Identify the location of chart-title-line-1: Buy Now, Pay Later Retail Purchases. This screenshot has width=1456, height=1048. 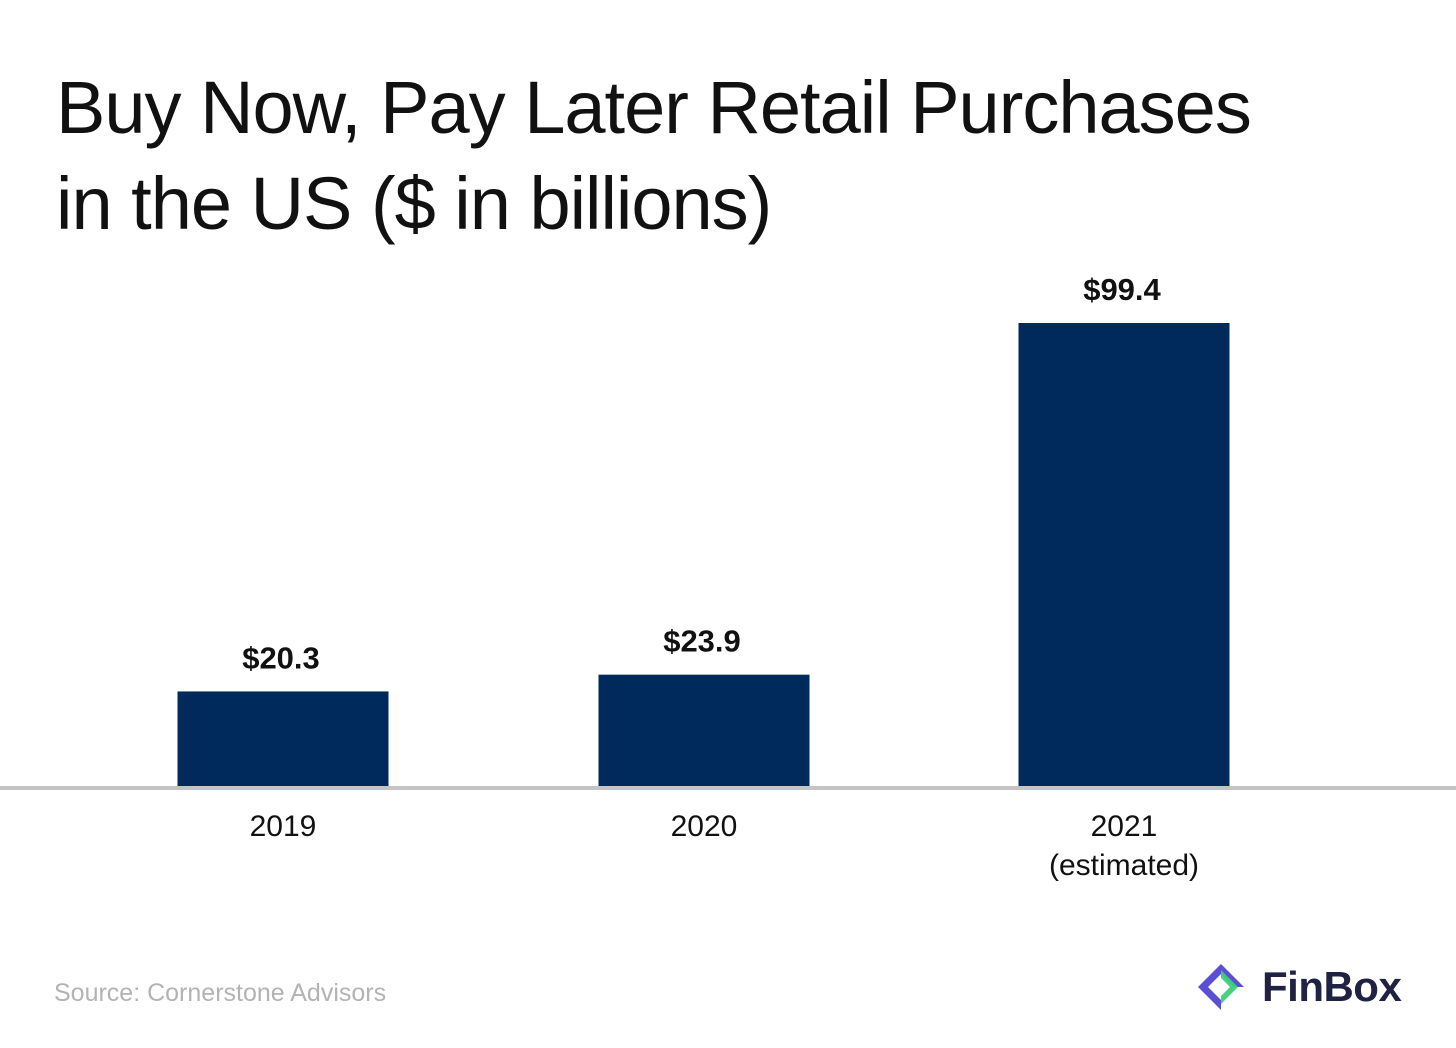
(654, 107).